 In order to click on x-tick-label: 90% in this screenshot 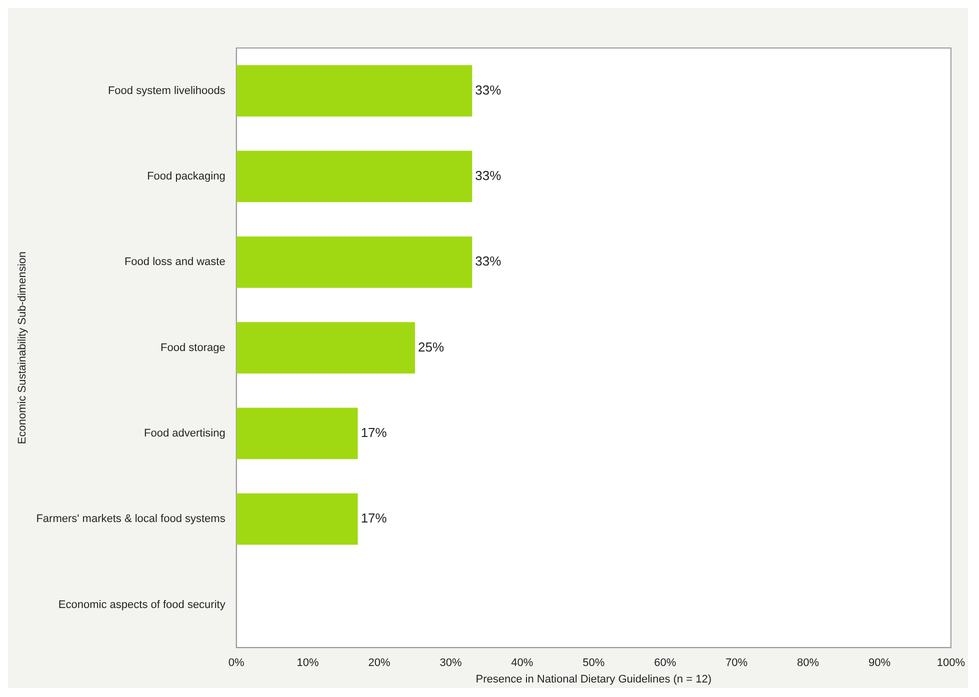, I will do `click(879, 663)`.